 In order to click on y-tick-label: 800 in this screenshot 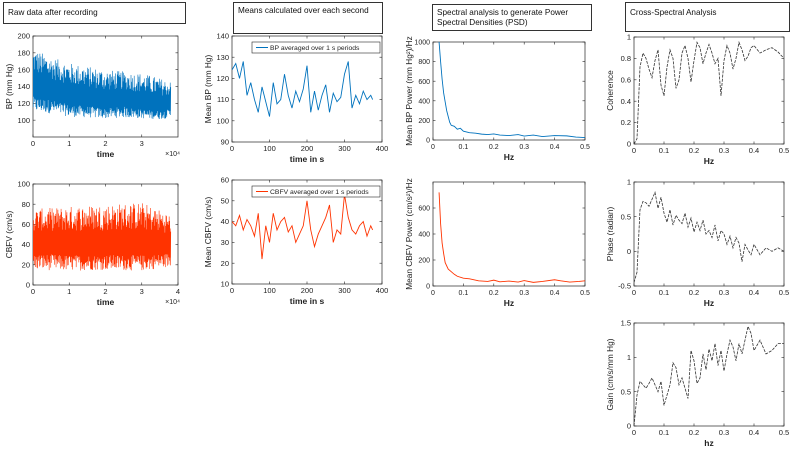, I will do `click(424, 62)`.